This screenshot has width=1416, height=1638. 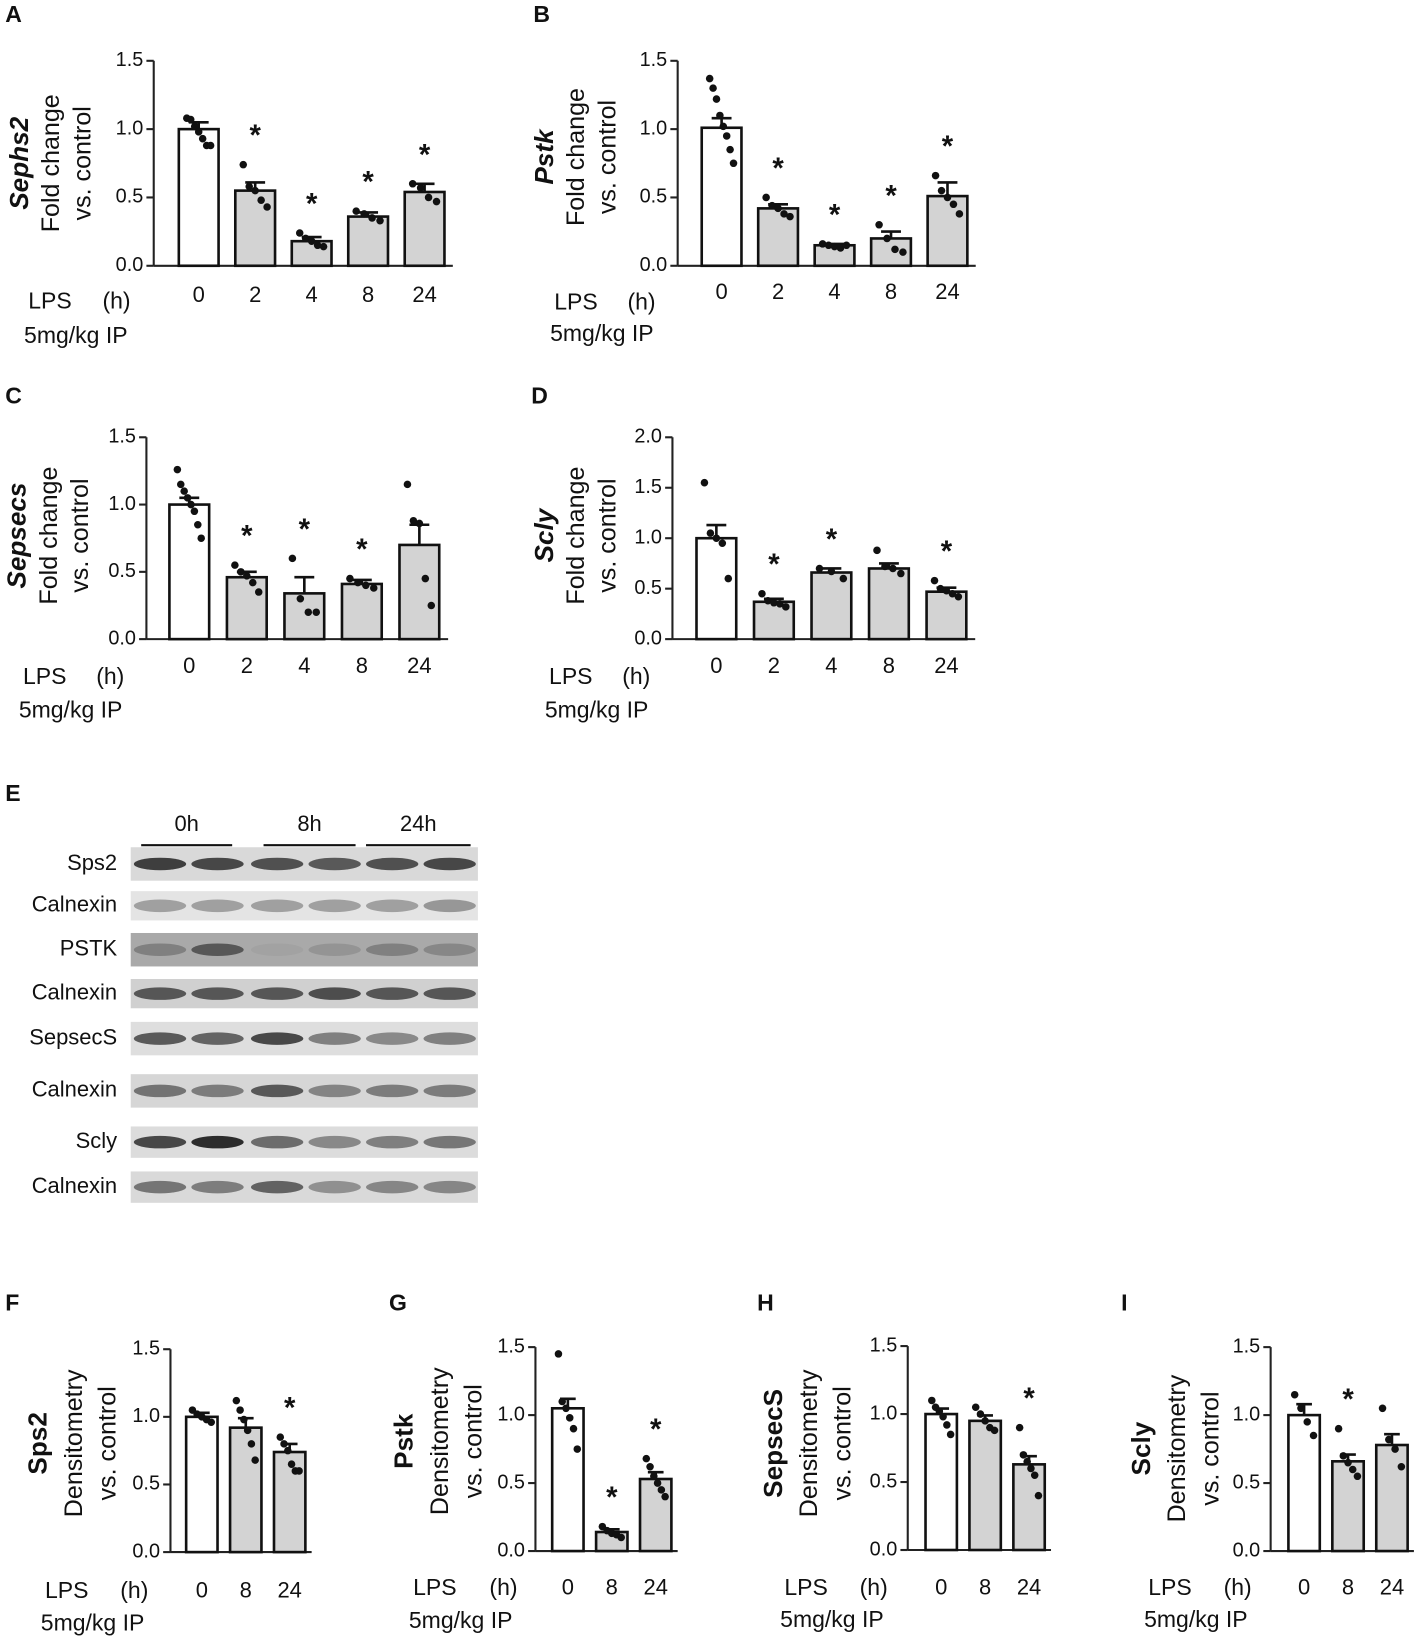 What do you see at coordinates (985, 1586) in the screenshot?
I see `x-tick-label: 8` at bounding box center [985, 1586].